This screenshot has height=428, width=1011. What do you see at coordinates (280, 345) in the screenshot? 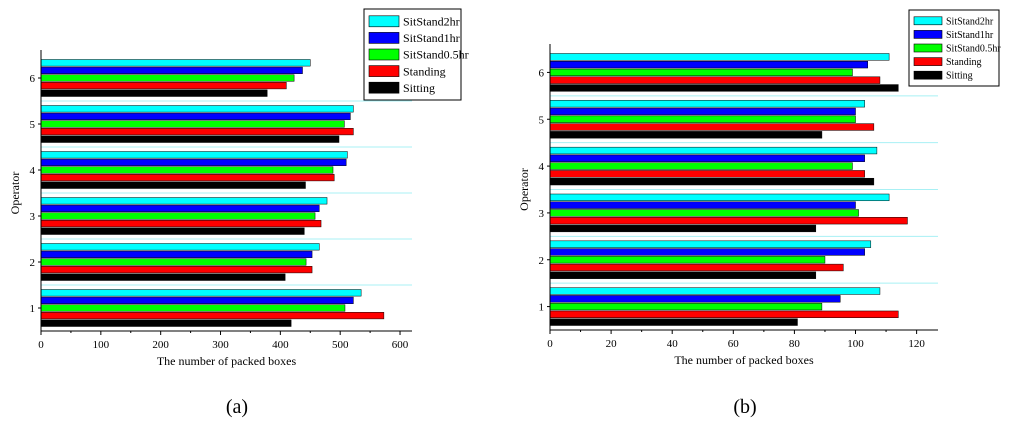
I see `x-tick-label: 400` at bounding box center [280, 345].